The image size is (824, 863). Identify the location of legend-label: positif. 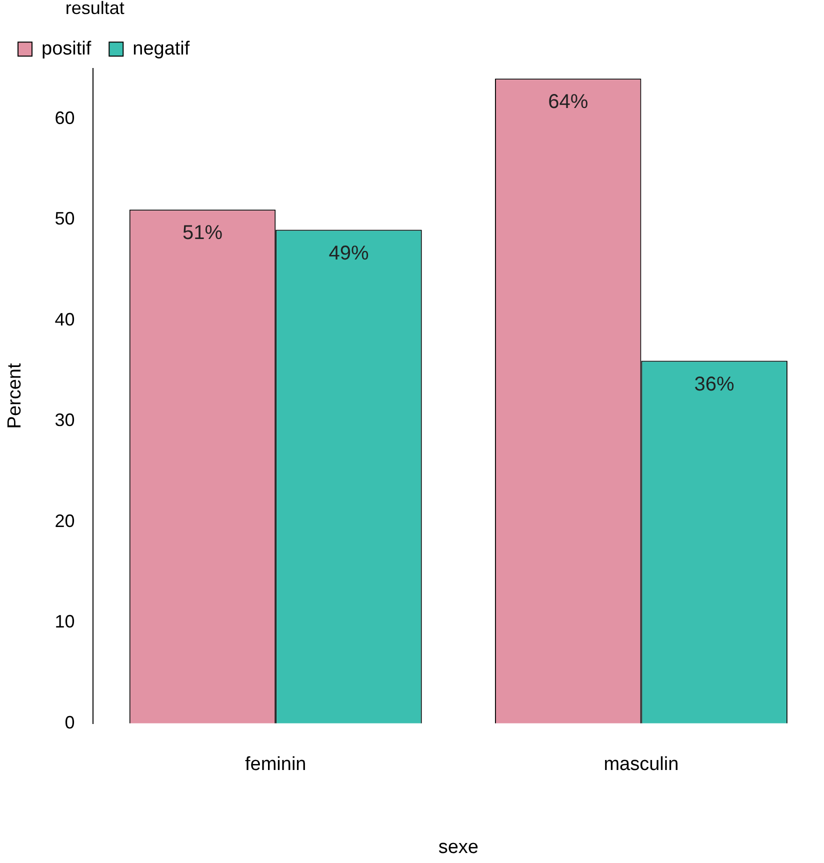
(67, 49).